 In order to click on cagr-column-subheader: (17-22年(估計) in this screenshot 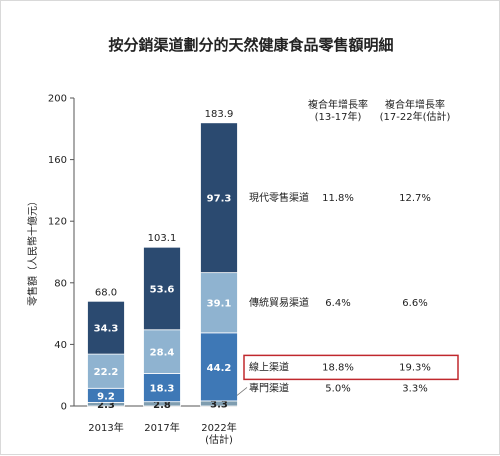, I will do `click(415, 116)`.